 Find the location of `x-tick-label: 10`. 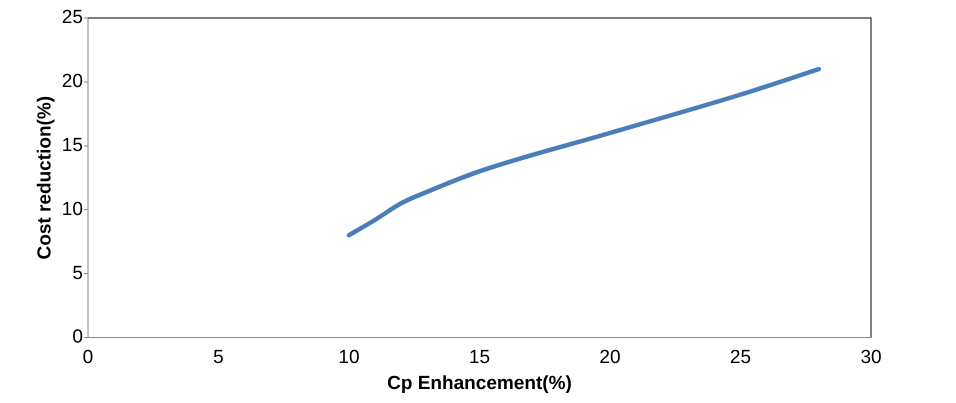

x-tick-label: 10 is located at coordinates (349, 357).